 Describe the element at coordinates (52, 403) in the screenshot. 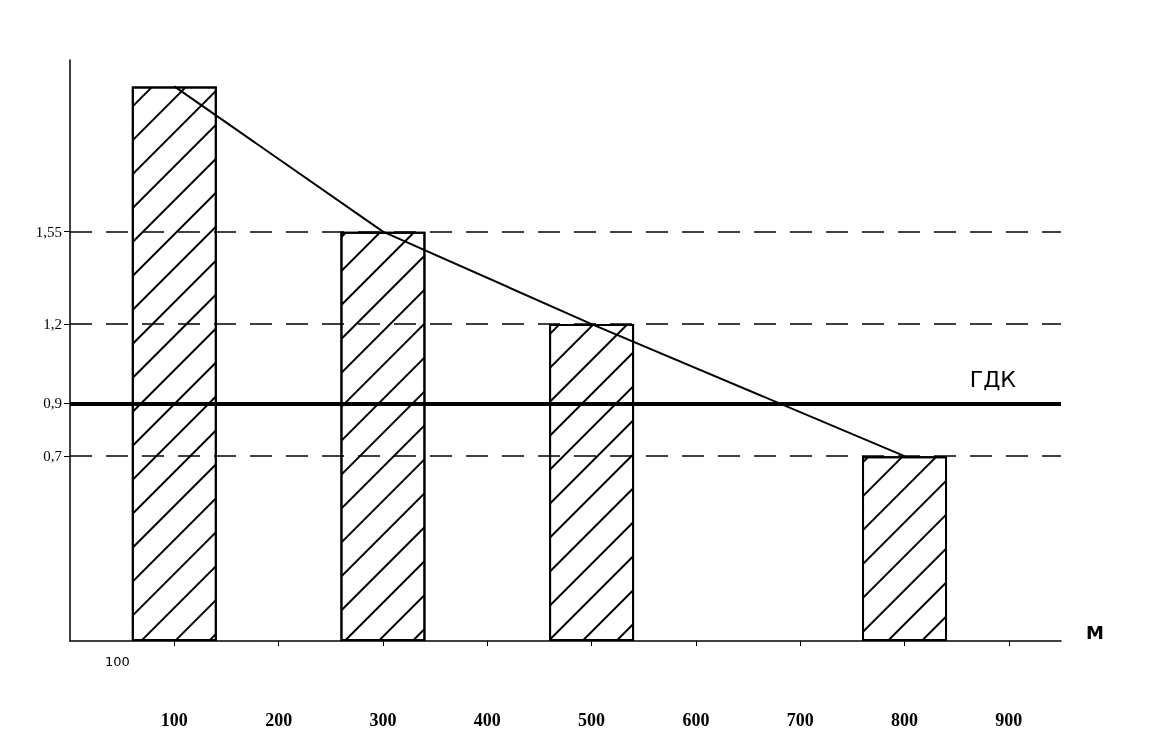

I see `y-tick-label: 0,9` at that location.